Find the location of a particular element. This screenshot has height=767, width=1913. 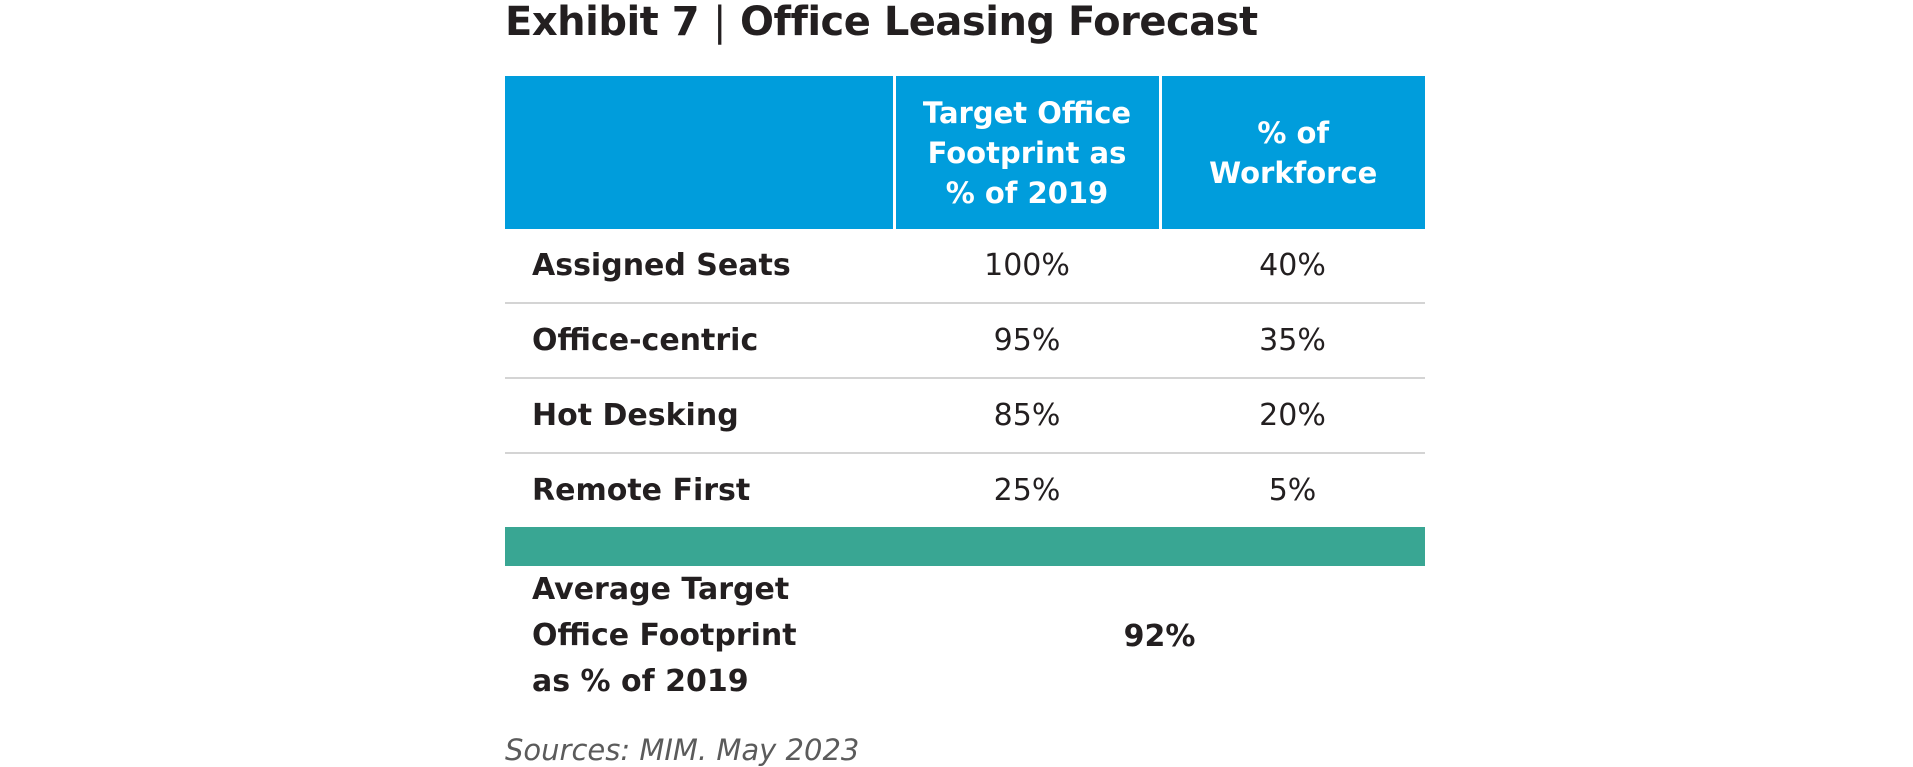

row-workforce: 40% is located at coordinates (1292, 266).